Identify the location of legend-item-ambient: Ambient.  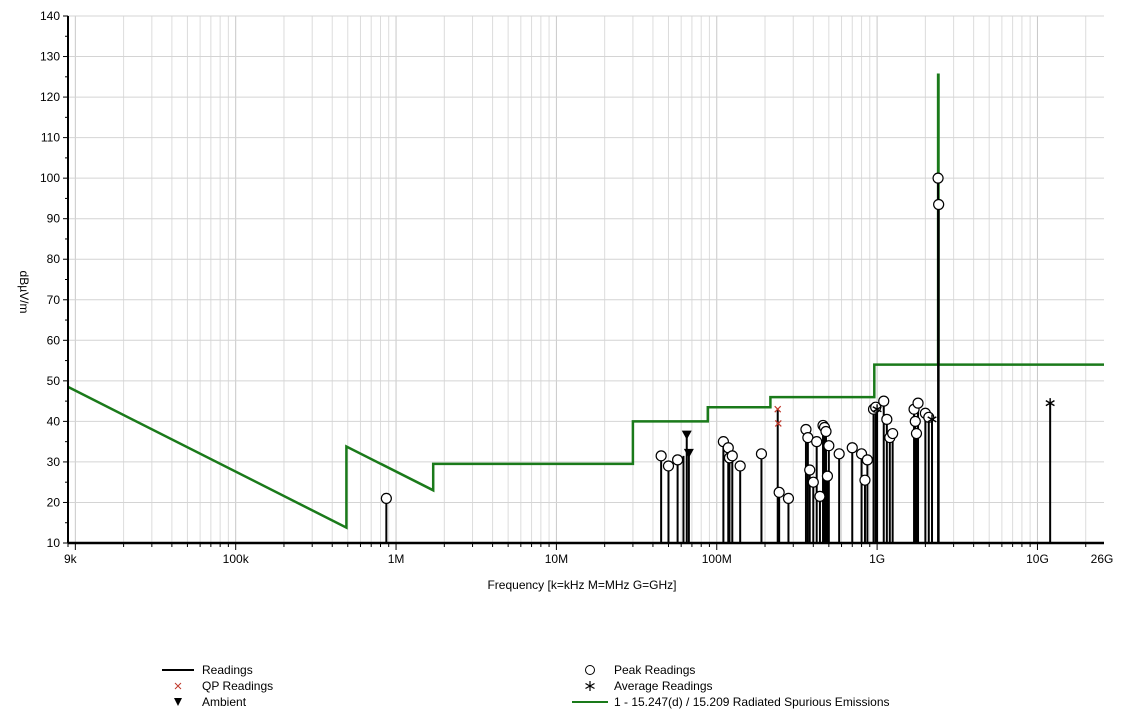
(215, 702).